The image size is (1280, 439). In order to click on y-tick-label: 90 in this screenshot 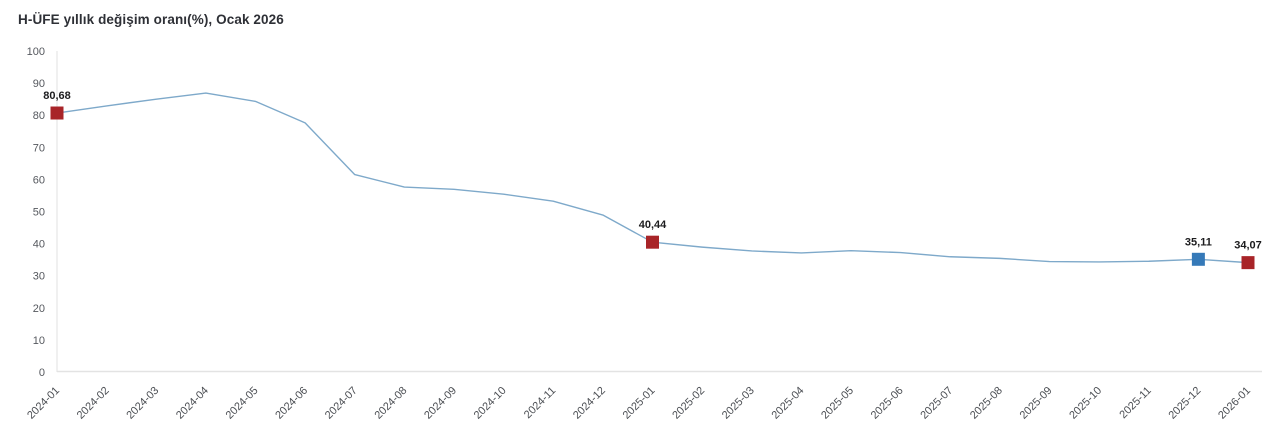, I will do `click(39, 84)`.